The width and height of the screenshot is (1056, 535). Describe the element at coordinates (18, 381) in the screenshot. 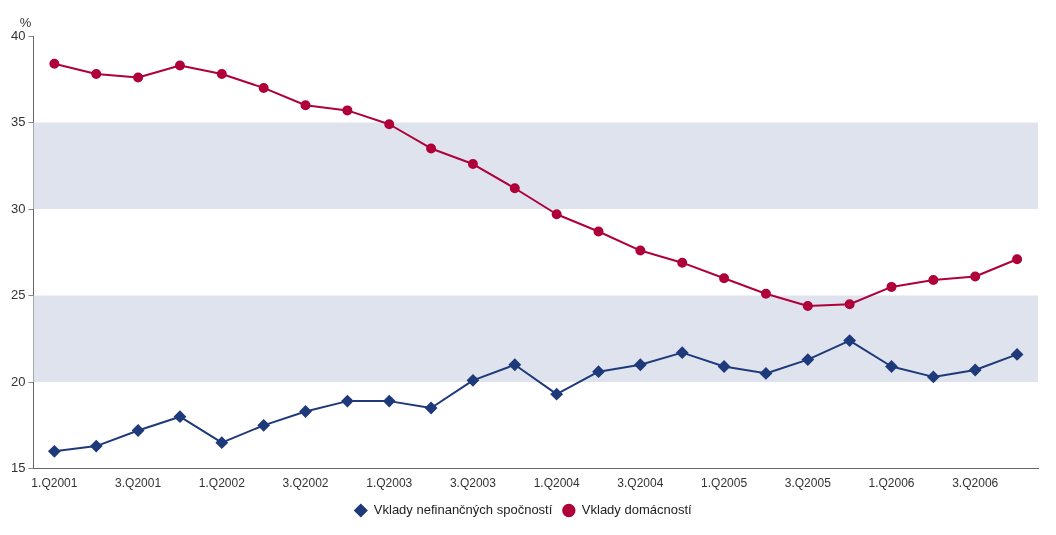

I see `y-tick-label: 20` at that location.